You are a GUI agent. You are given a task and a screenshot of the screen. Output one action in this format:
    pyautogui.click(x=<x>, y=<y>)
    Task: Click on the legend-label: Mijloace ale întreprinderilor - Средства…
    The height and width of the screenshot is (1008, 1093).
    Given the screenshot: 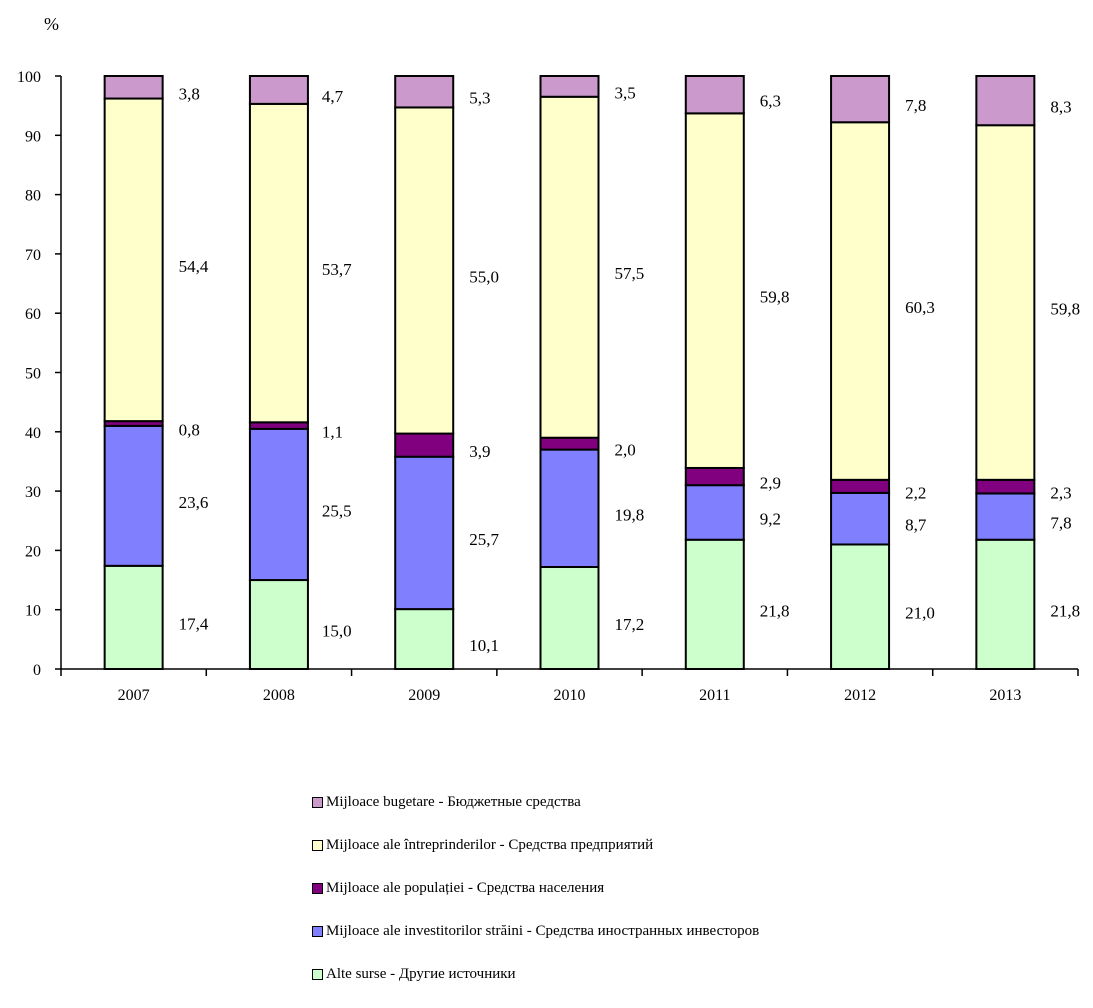 What is the action you would take?
    pyautogui.click(x=490, y=844)
    